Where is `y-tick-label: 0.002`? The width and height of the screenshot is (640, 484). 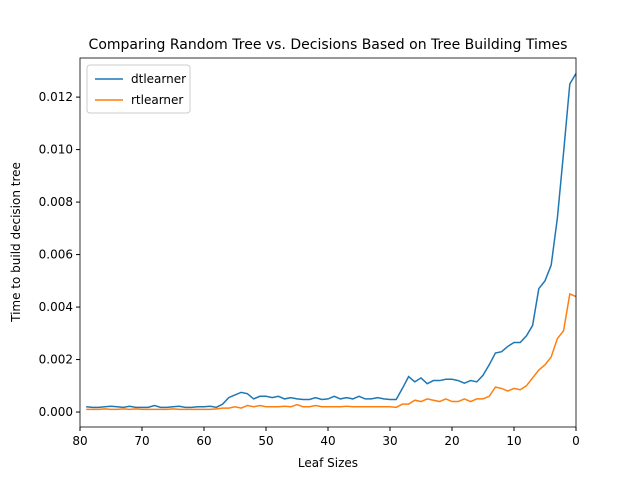
y-tick-label: 0.002 is located at coordinates (56, 360).